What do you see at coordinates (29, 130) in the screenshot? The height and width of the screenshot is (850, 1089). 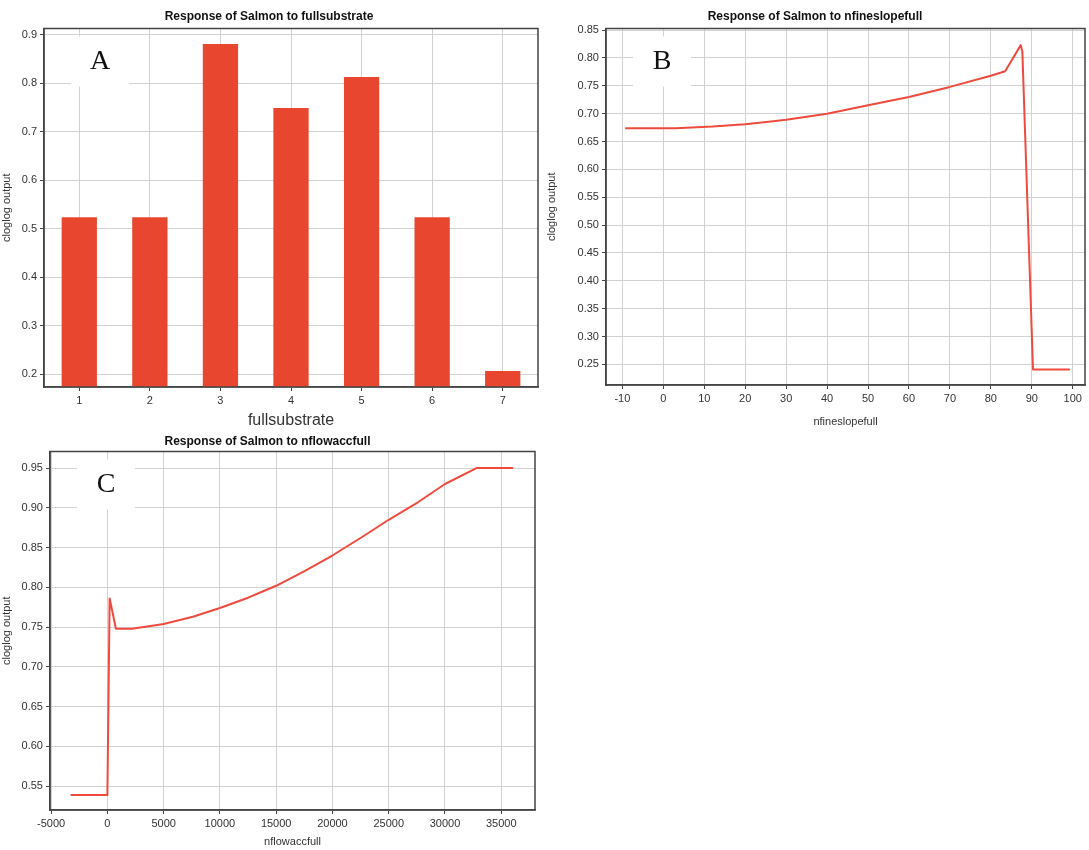 I see `y-tick-label: 0.7` at bounding box center [29, 130].